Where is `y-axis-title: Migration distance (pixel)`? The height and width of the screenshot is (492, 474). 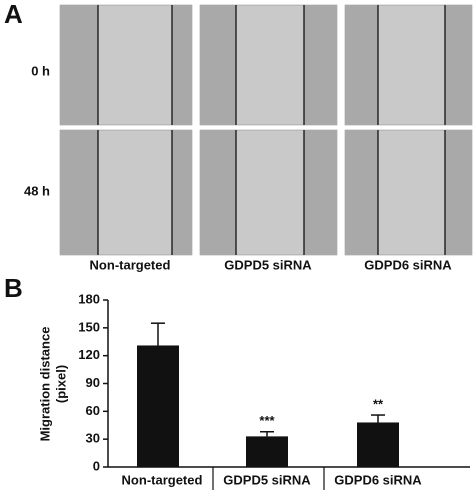 y-axis-title: Migration distance (pixel) is located at coordinates (52, 384).